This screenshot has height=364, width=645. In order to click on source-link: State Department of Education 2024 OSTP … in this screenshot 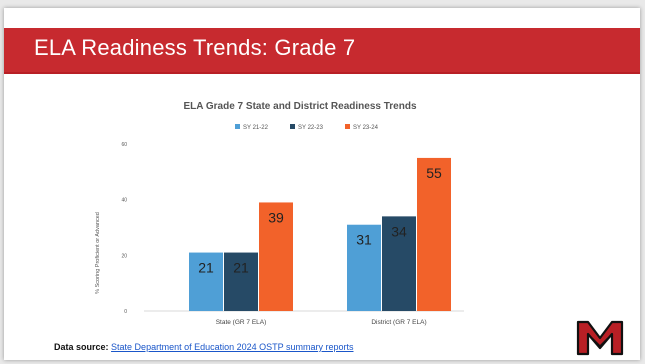, I will do `click(232, 347)`.